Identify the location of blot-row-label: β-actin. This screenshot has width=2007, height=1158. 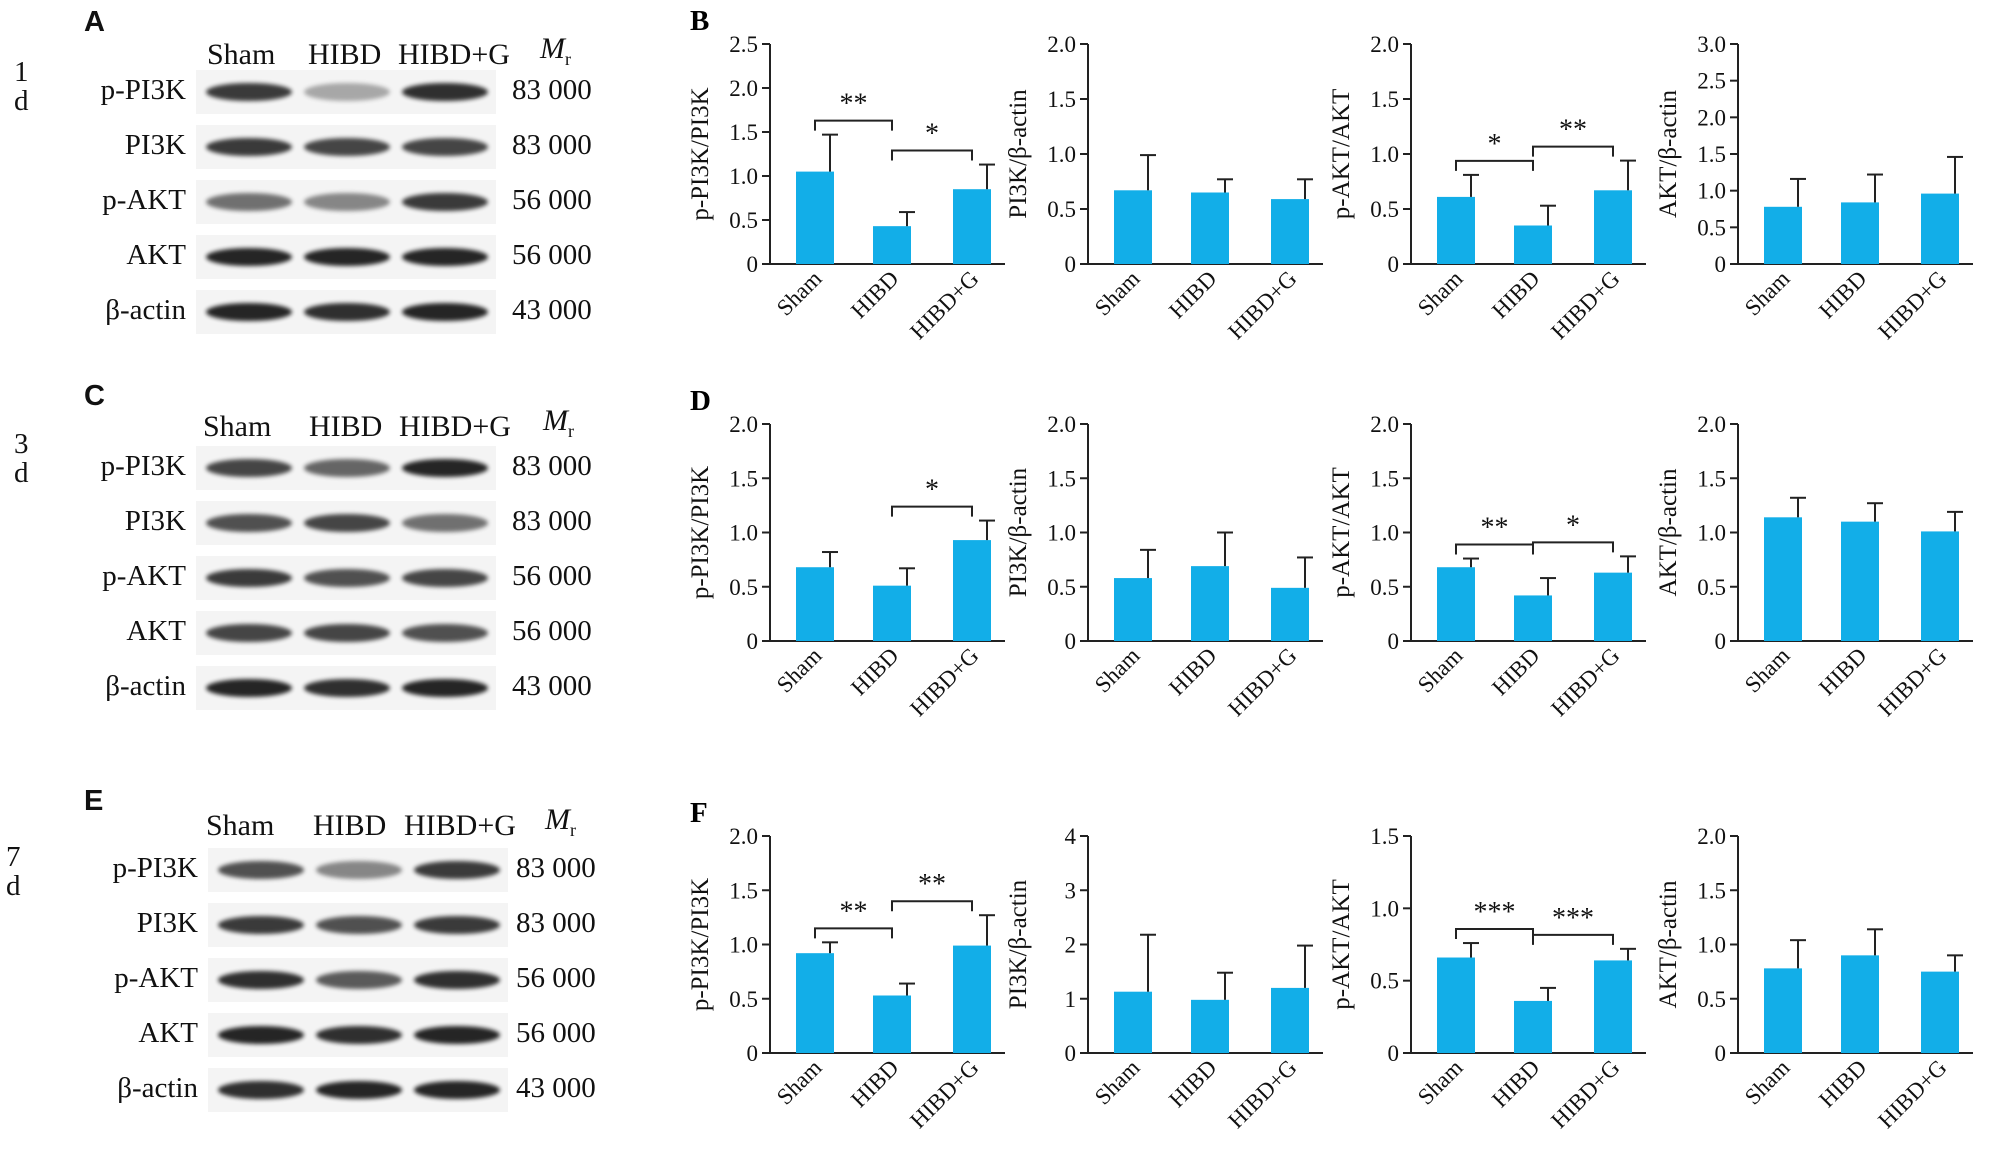
(145, 310).